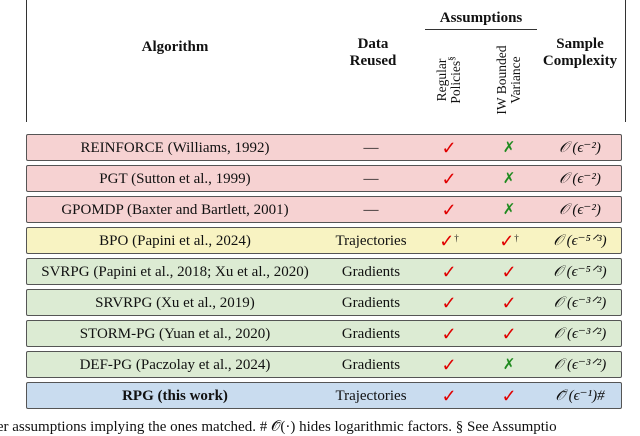 The image size is (640, 436). What do you see at coordinates (175, 210) in the screenshot?
I see `algorithm-cell: GPOMDP (Baxter and Bartlett, 2001)` at bounding box center [175, 210].